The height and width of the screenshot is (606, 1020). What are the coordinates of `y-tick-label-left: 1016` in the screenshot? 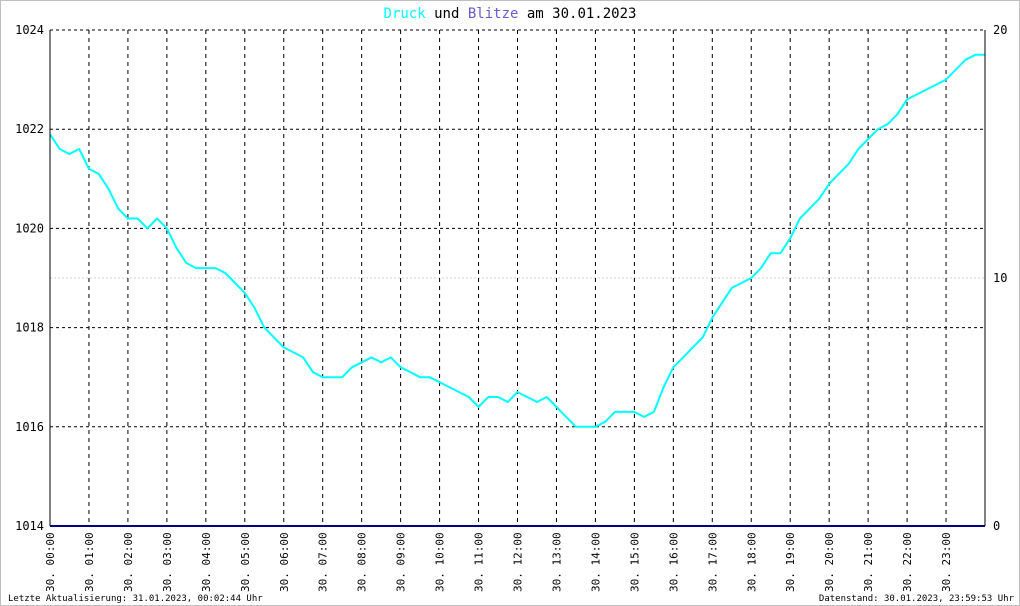 It's located at (29, 427).